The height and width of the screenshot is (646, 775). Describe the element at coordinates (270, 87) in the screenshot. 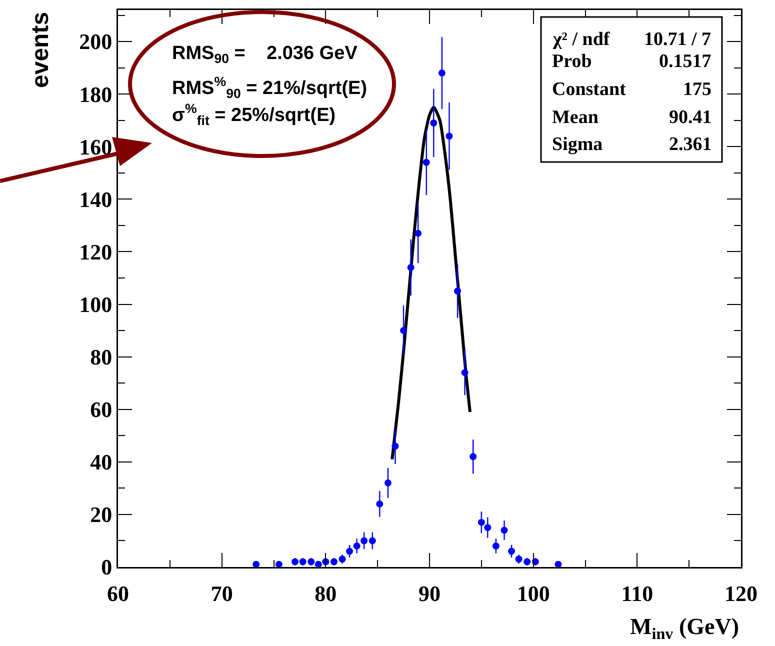

I see `annotation: RMS$^{%}$$_{90}$ = 21%/sqrt(E)` at that location.